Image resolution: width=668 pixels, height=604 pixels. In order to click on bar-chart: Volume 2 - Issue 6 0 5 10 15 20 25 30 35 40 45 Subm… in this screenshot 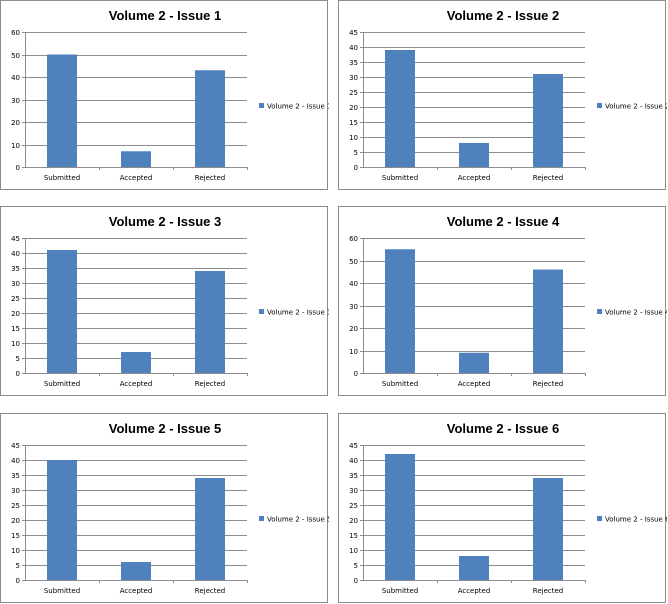, I will do `click(508, 508)`.